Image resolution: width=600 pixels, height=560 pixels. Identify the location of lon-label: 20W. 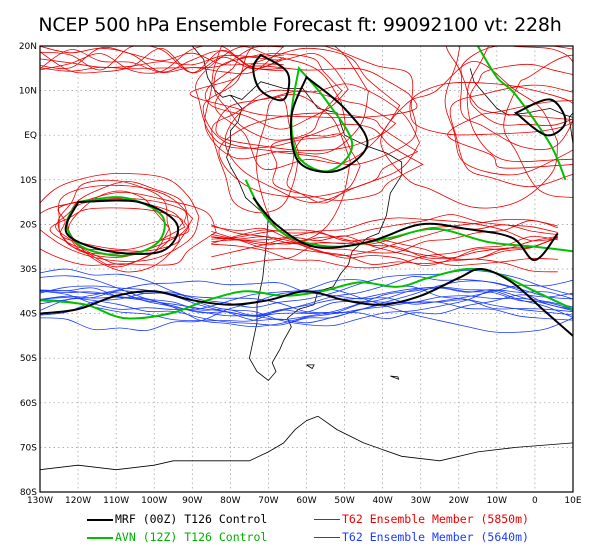
(459, 501).